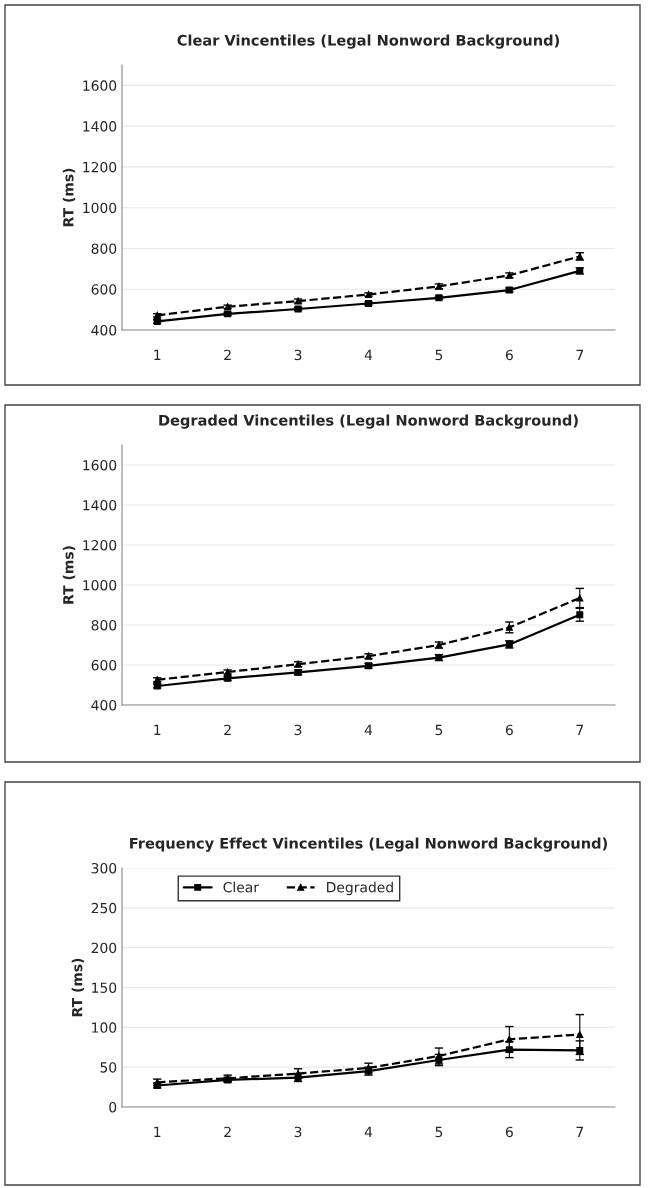  Describe the element at coordinates (368, 41) in the screenshot. I see `chart-title: Clear Vincentiles (Legal Nonword Background)` at that location.